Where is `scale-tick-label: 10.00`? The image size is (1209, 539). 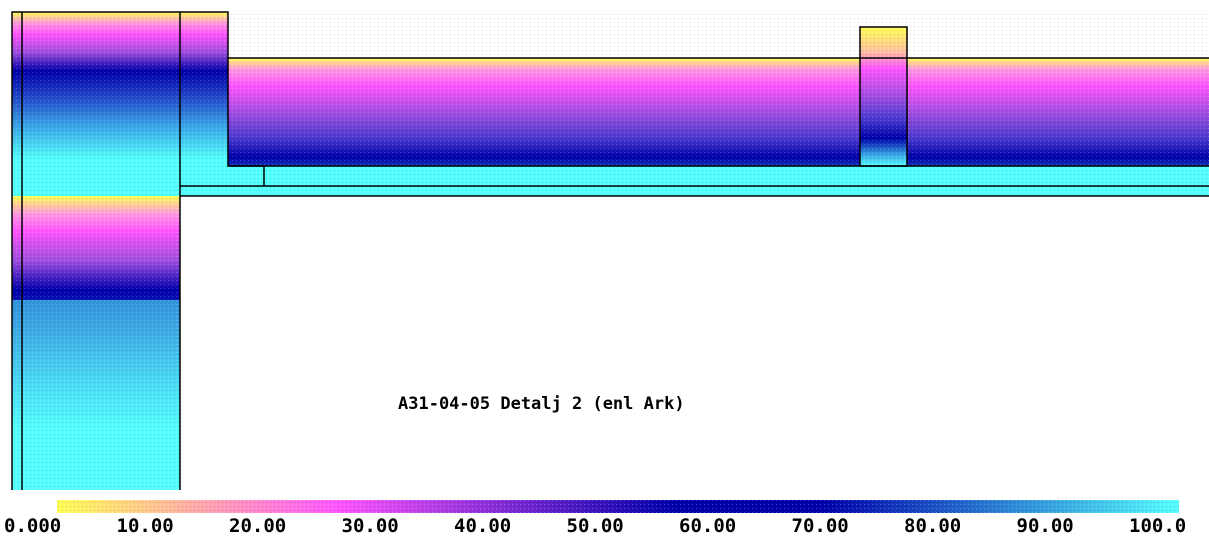
scale-tick-label: 10.00 is located at coordinates (145, 526).